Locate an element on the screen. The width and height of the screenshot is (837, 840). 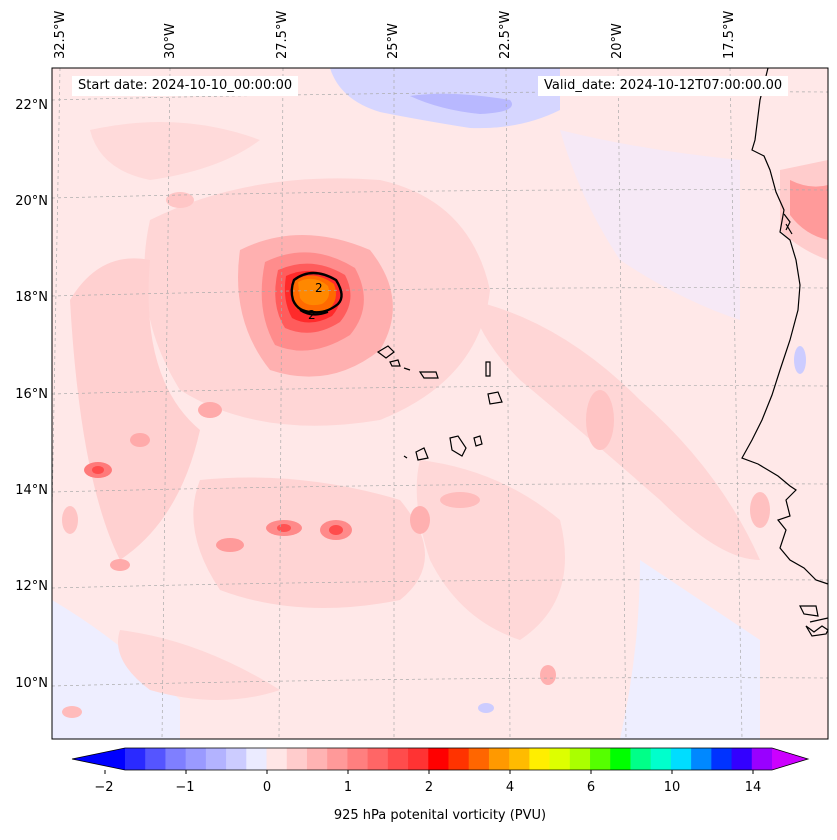
pv-contour: 2 2 is located at coordinates (316, 296).